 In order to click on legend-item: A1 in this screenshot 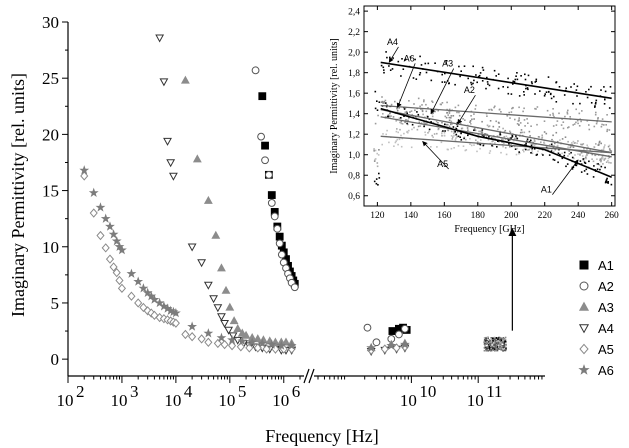, I will do `click(596, 265)`.